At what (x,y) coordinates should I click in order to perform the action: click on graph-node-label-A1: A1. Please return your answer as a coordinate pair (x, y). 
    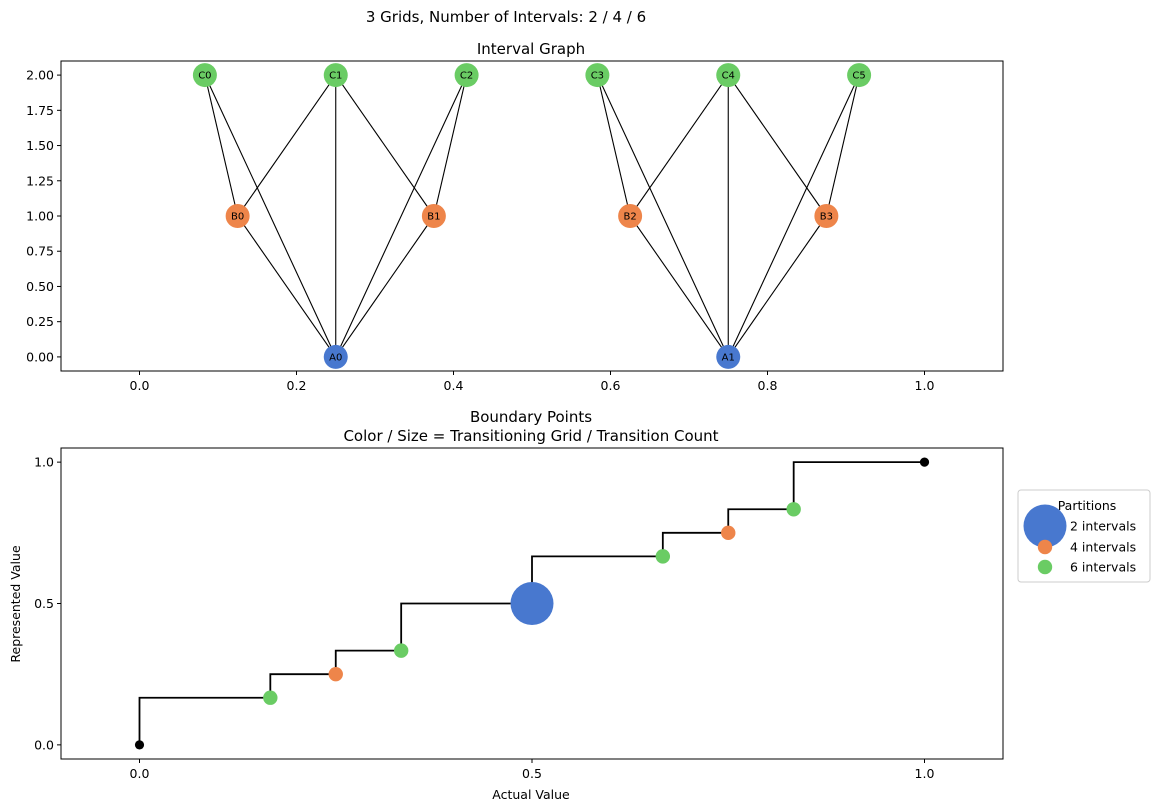
    Looking at the image, I should click on (728, 357).